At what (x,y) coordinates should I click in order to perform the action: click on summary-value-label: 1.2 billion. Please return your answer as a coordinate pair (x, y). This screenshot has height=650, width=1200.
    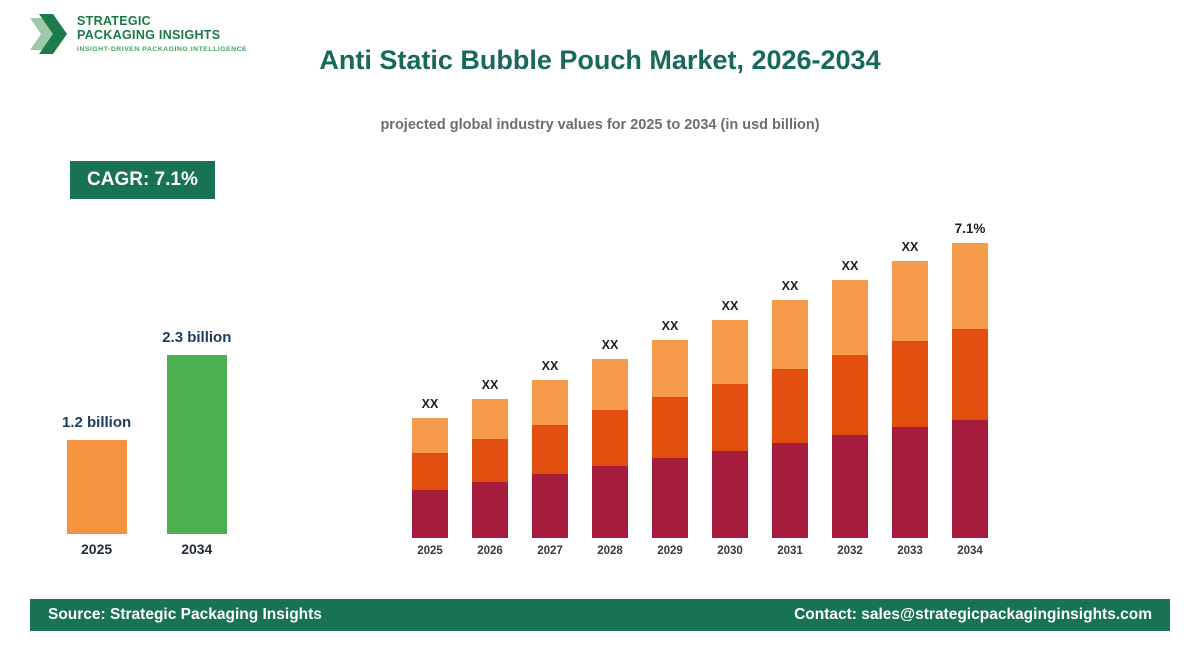
    Looking at the image, I should click on (97, 422).